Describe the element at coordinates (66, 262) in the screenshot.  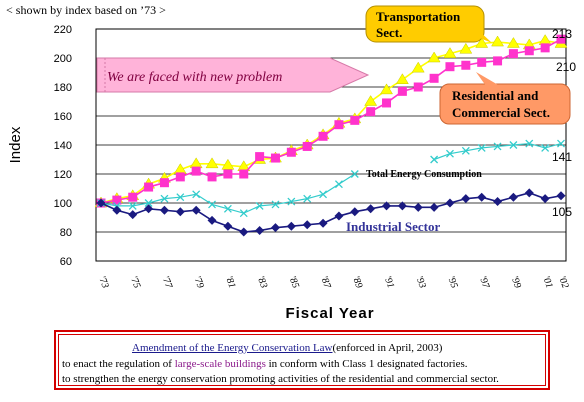
I see `y-tick-label: 60` at that location.